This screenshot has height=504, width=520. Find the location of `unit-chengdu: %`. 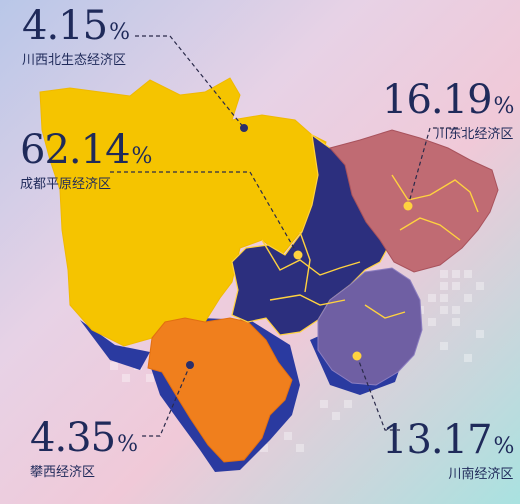

unit-chengdu: % is located at coordinates (142, 156).